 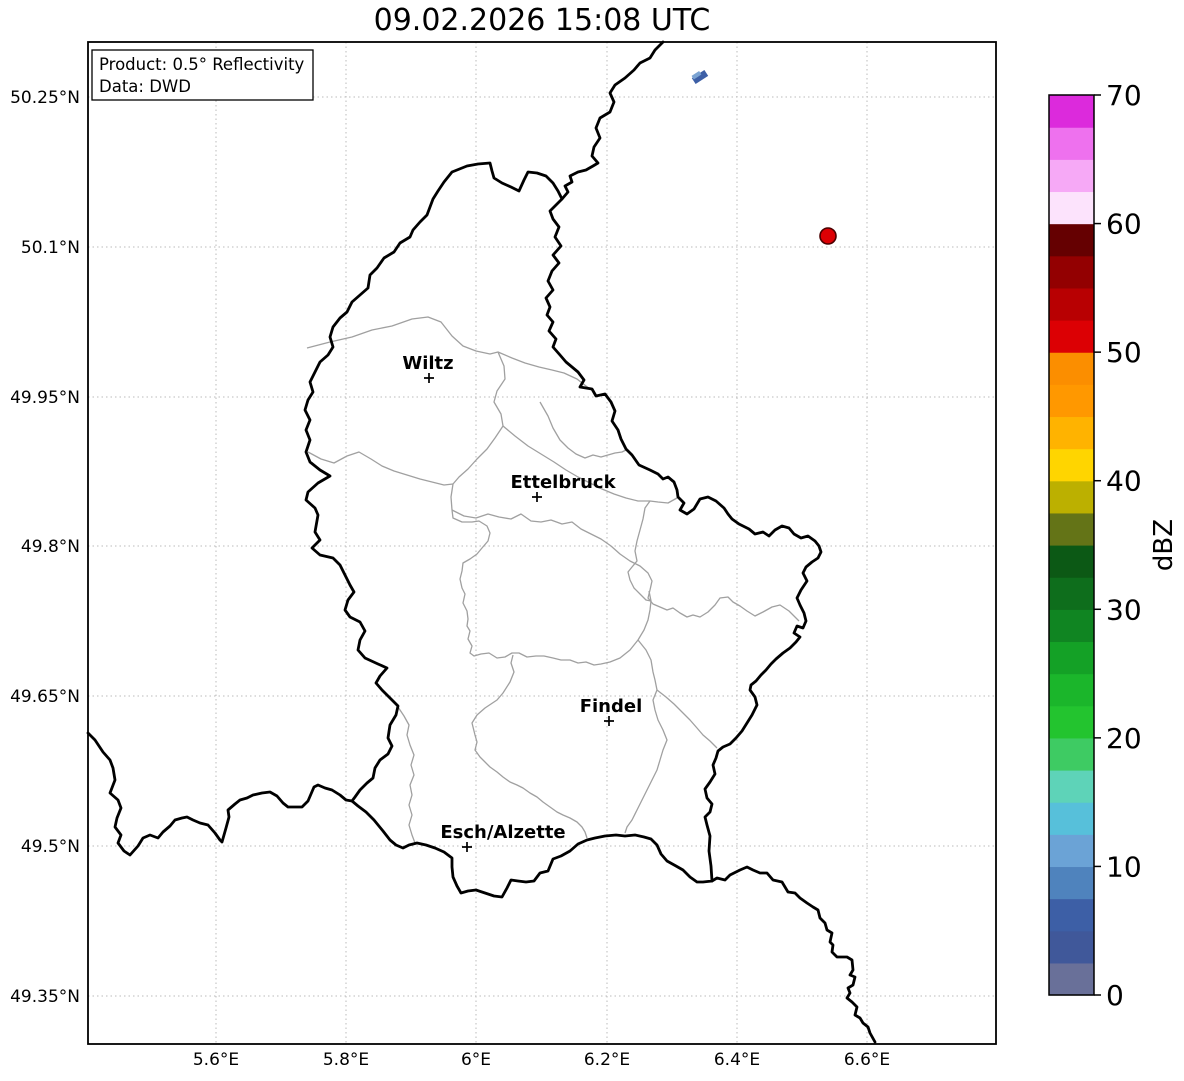 What do you see at coordinates (220, 794) in the screenshot?
I see `france-belgium-border` at bounding box center [220, 794].